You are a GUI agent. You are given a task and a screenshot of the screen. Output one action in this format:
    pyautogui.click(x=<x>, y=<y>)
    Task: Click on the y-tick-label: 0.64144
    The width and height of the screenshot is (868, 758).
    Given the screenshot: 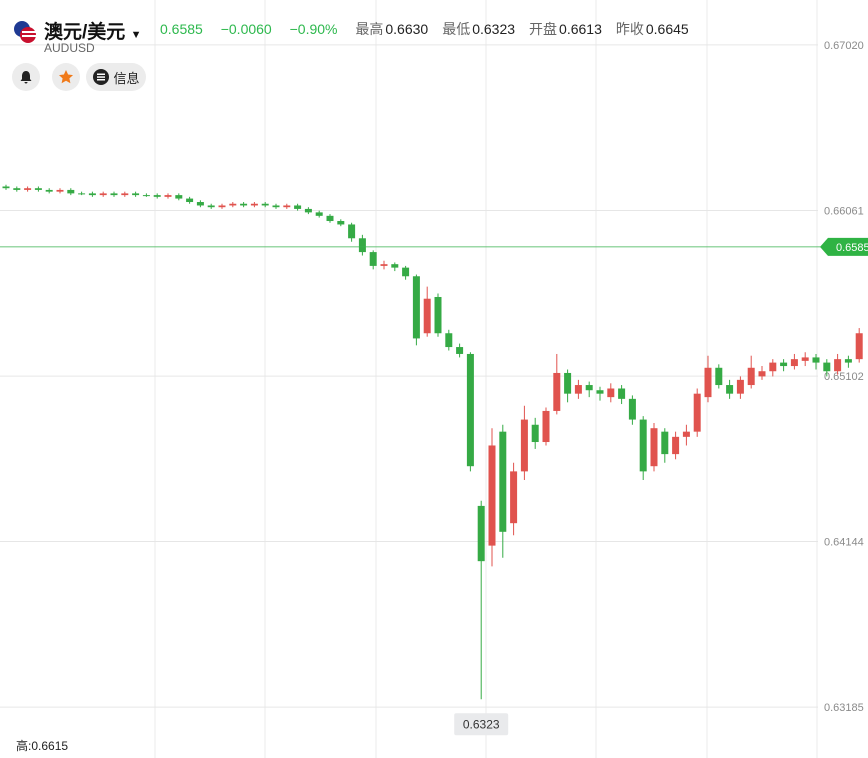 What is the action you would take?
    pyautogui.click(x=844, y=542)
    